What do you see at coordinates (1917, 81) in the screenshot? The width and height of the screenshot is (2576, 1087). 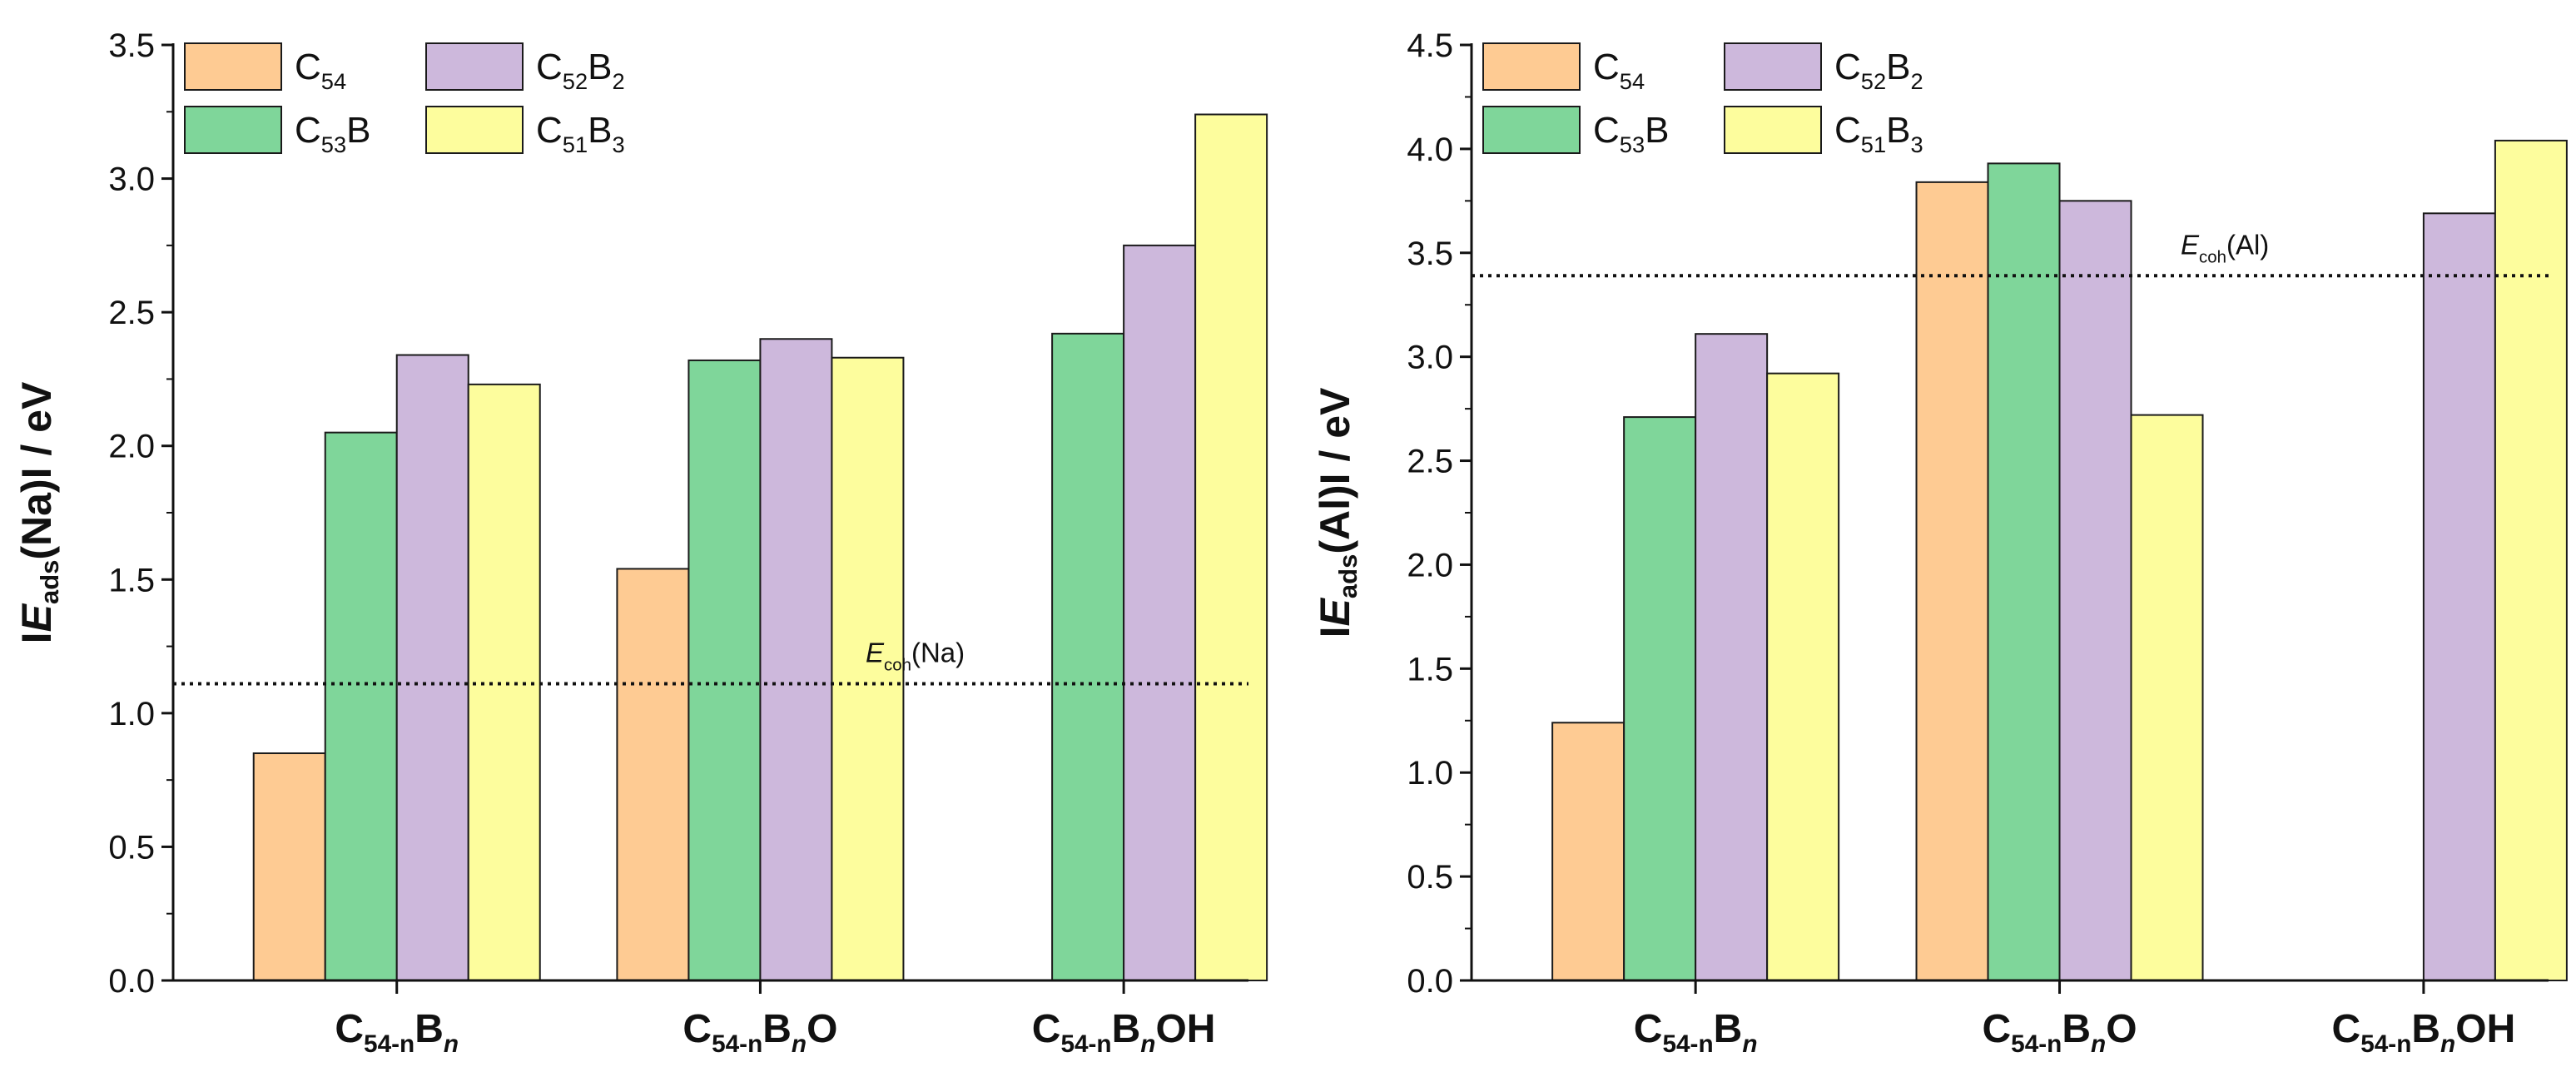 I see `legend-restsub: 2` at bounding box center [1917, 81].